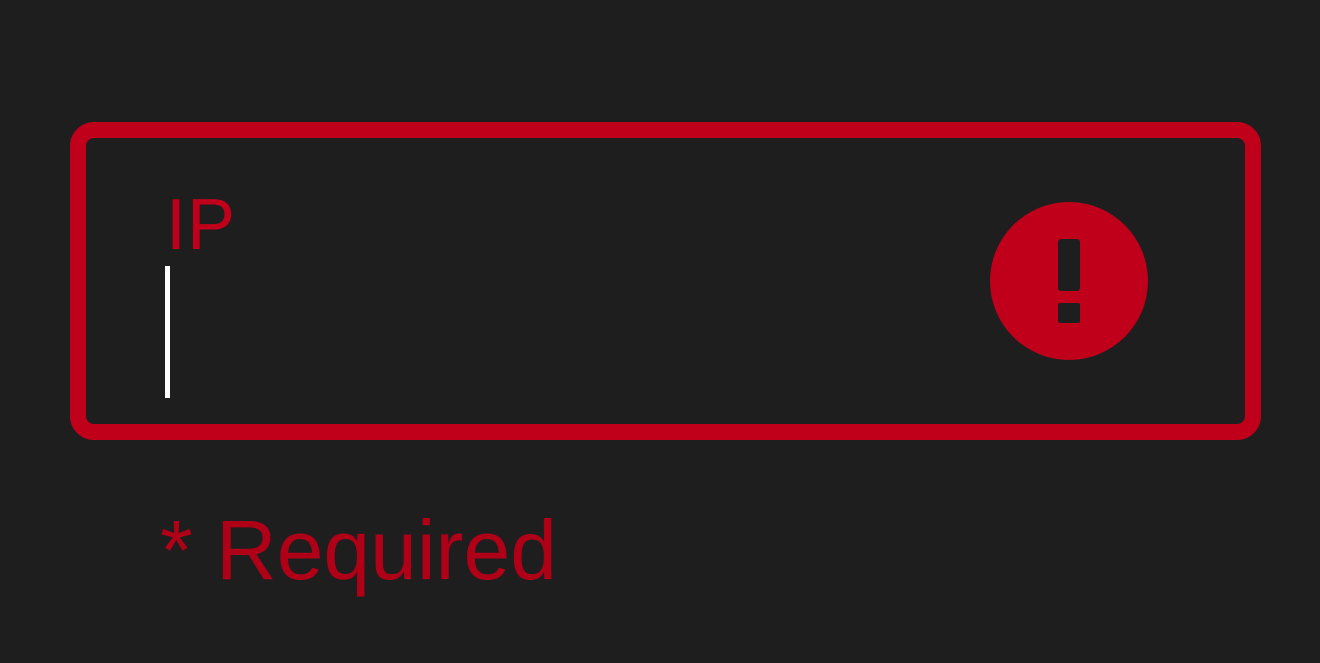  Describe the element at coordinates (358, 550) in the screenshot. I see `required-helper-text: * Required` at that location.